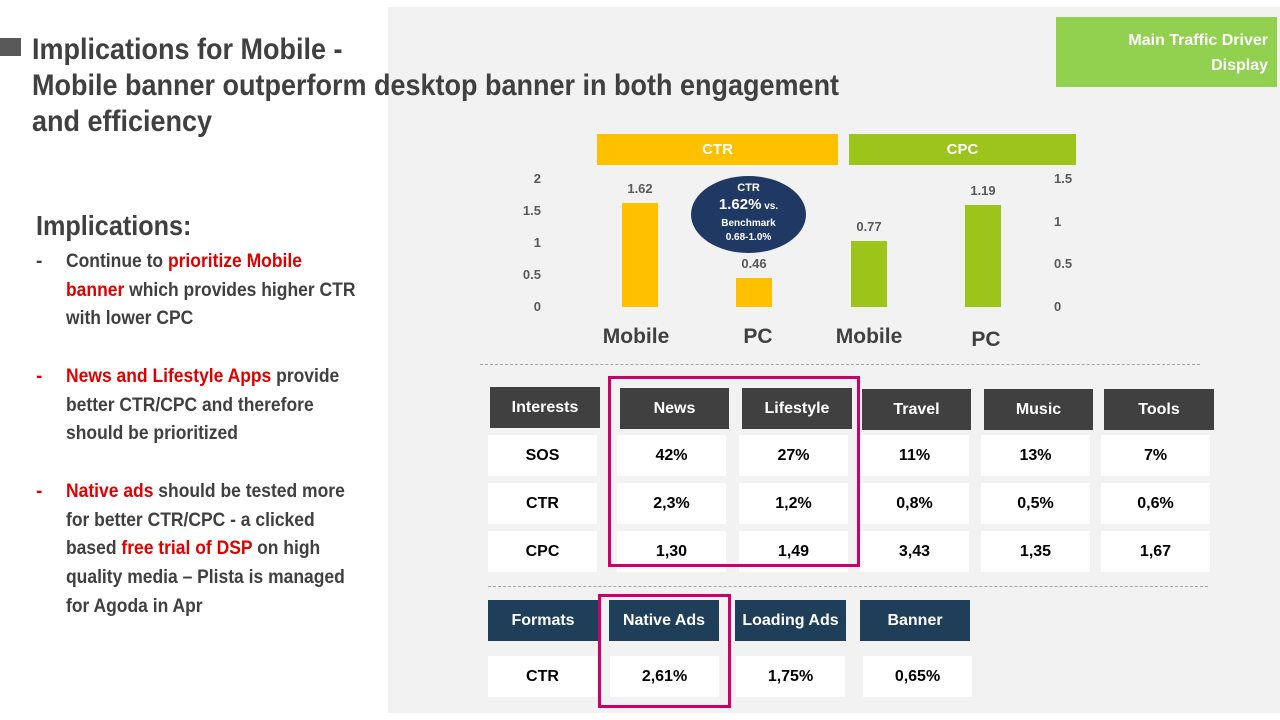  I want to click on table-cell: CPC, so click(542, 551).